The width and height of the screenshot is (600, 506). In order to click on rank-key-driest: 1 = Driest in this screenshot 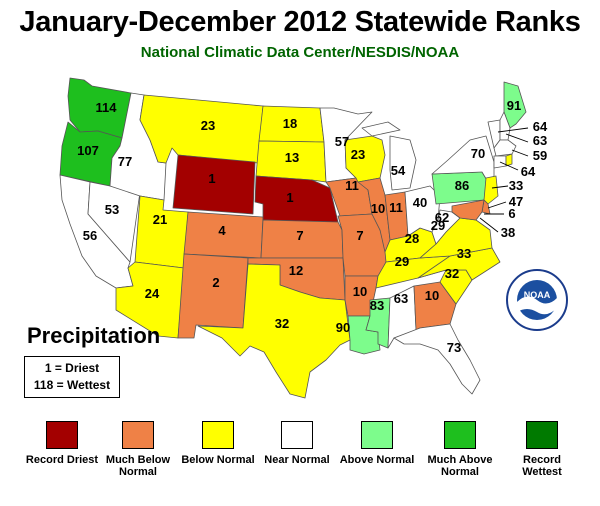, I will do `click(72, 368)`.